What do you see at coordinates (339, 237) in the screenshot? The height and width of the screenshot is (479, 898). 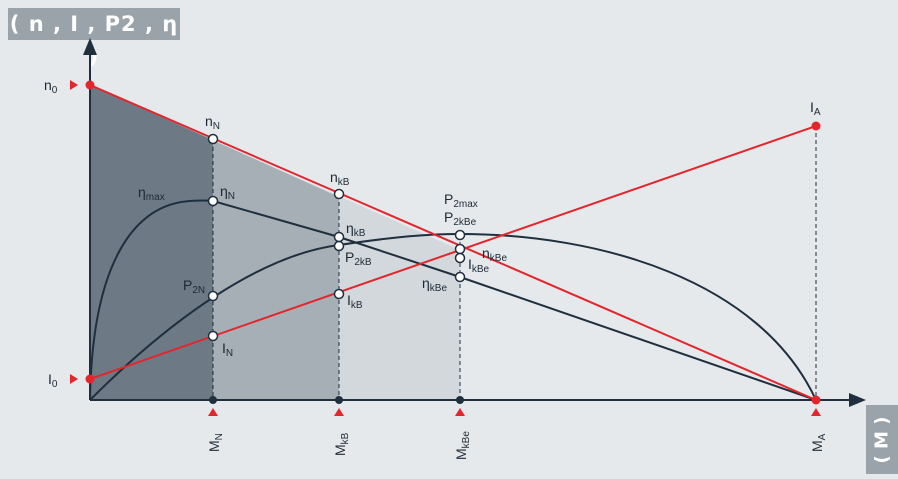 I see `etakB-point` at bounding box center [339, 237].